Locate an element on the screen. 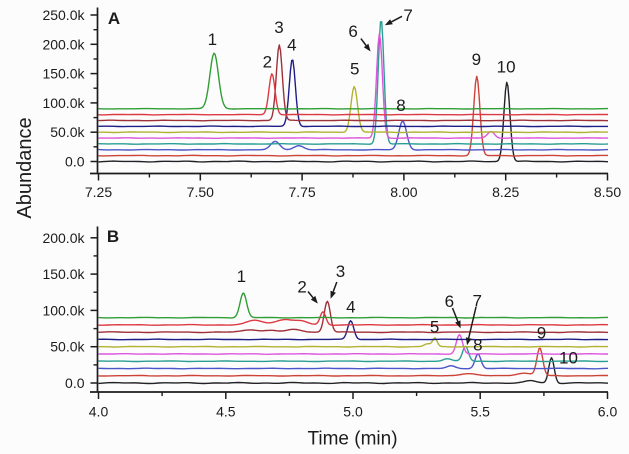  svg-text: 8.00 is located at coordinates (403, 192).